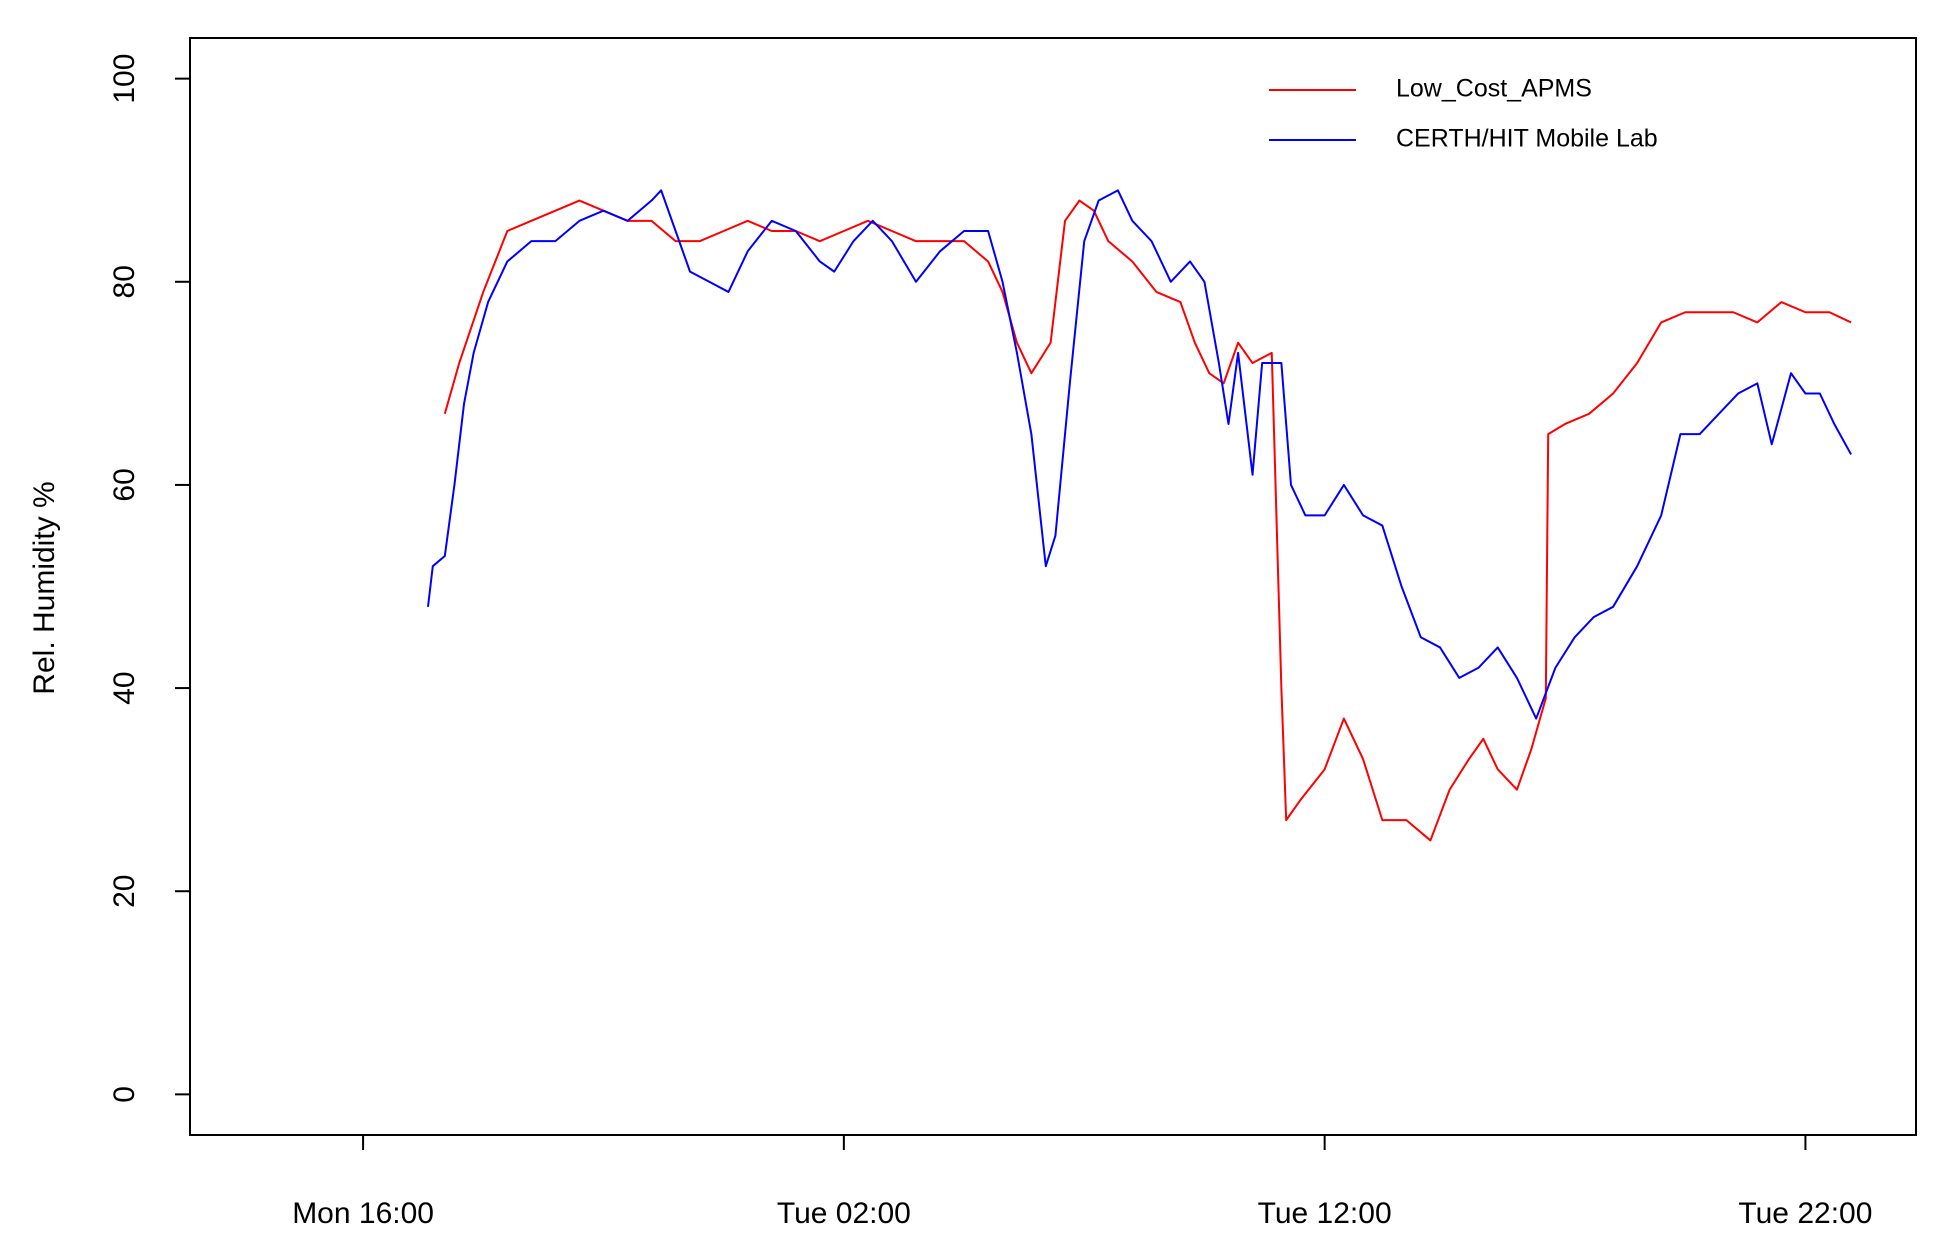 The height and width of the screenshot is (1258, 1952). Describe the element at coordinates (363, 1213) in the screenshot. I see `x-tick-label: Mon 16:00` at that location.